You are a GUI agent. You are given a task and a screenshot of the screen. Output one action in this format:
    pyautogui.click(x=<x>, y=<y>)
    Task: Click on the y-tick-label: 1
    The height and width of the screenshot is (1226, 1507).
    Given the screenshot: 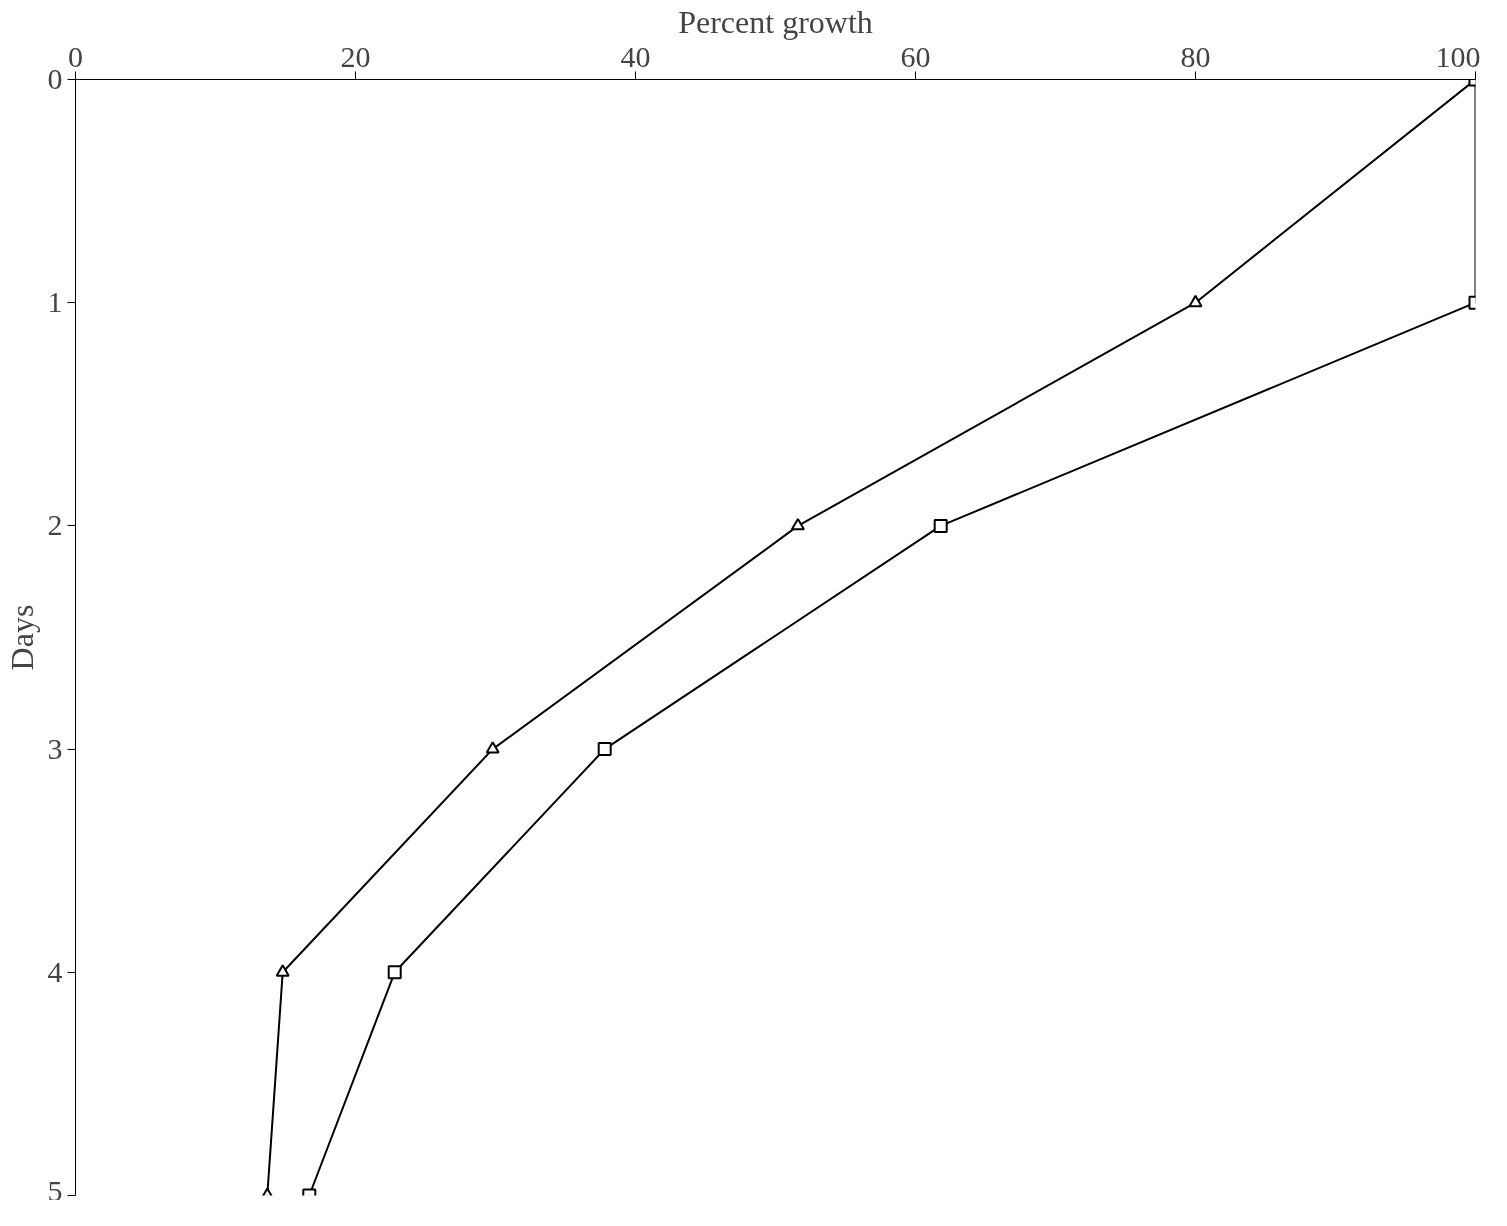 What is the action you would take?
    pyautogui.click(x=55, y=302)
    